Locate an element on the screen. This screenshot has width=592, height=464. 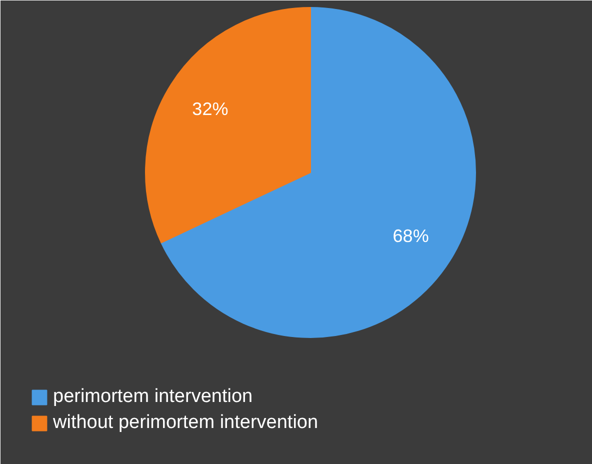
data-label: 68% is located at coordinates (410, 236).